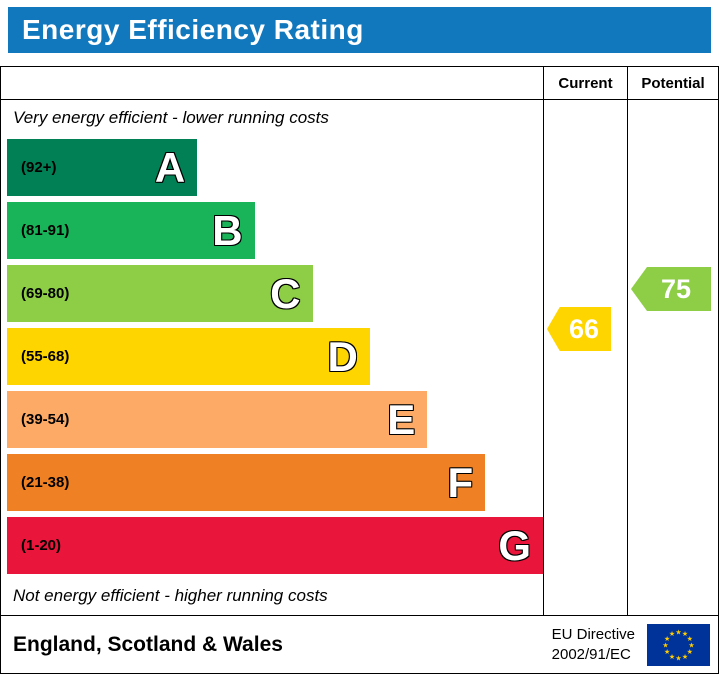  What do you see at coordinates (585, 357) in the screenshot?
I see `current-rating-column: 66` at bounding box center [585, 357].